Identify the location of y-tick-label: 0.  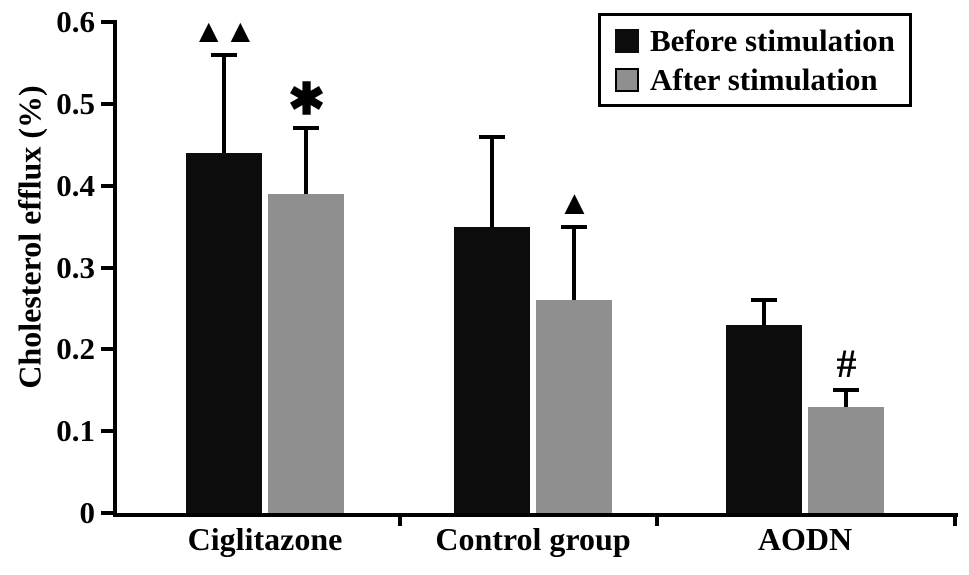
(87, 512).